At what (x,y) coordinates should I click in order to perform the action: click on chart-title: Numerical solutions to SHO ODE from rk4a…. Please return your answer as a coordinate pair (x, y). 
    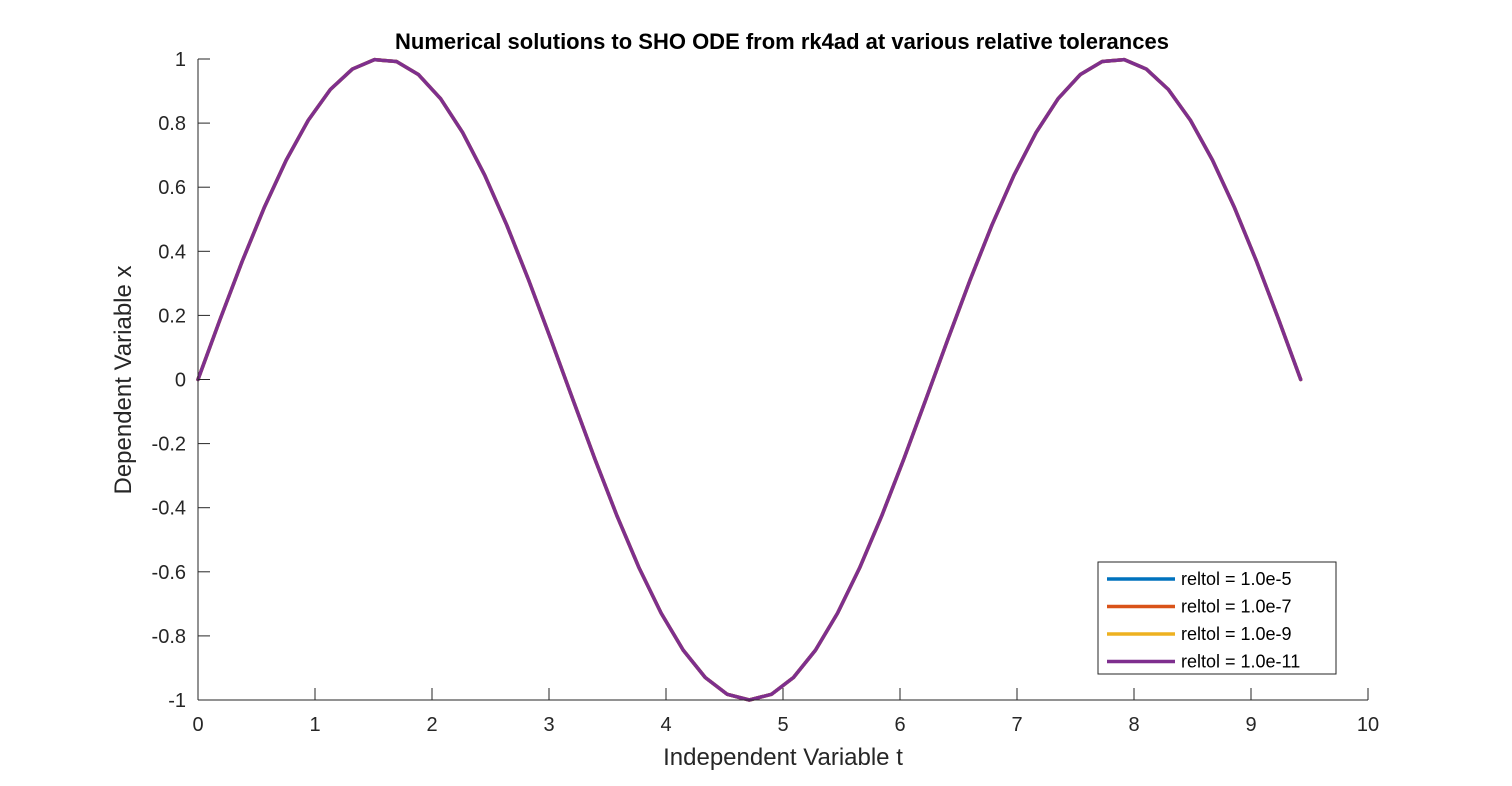
    Looking at the image, I should click on (782, 41).